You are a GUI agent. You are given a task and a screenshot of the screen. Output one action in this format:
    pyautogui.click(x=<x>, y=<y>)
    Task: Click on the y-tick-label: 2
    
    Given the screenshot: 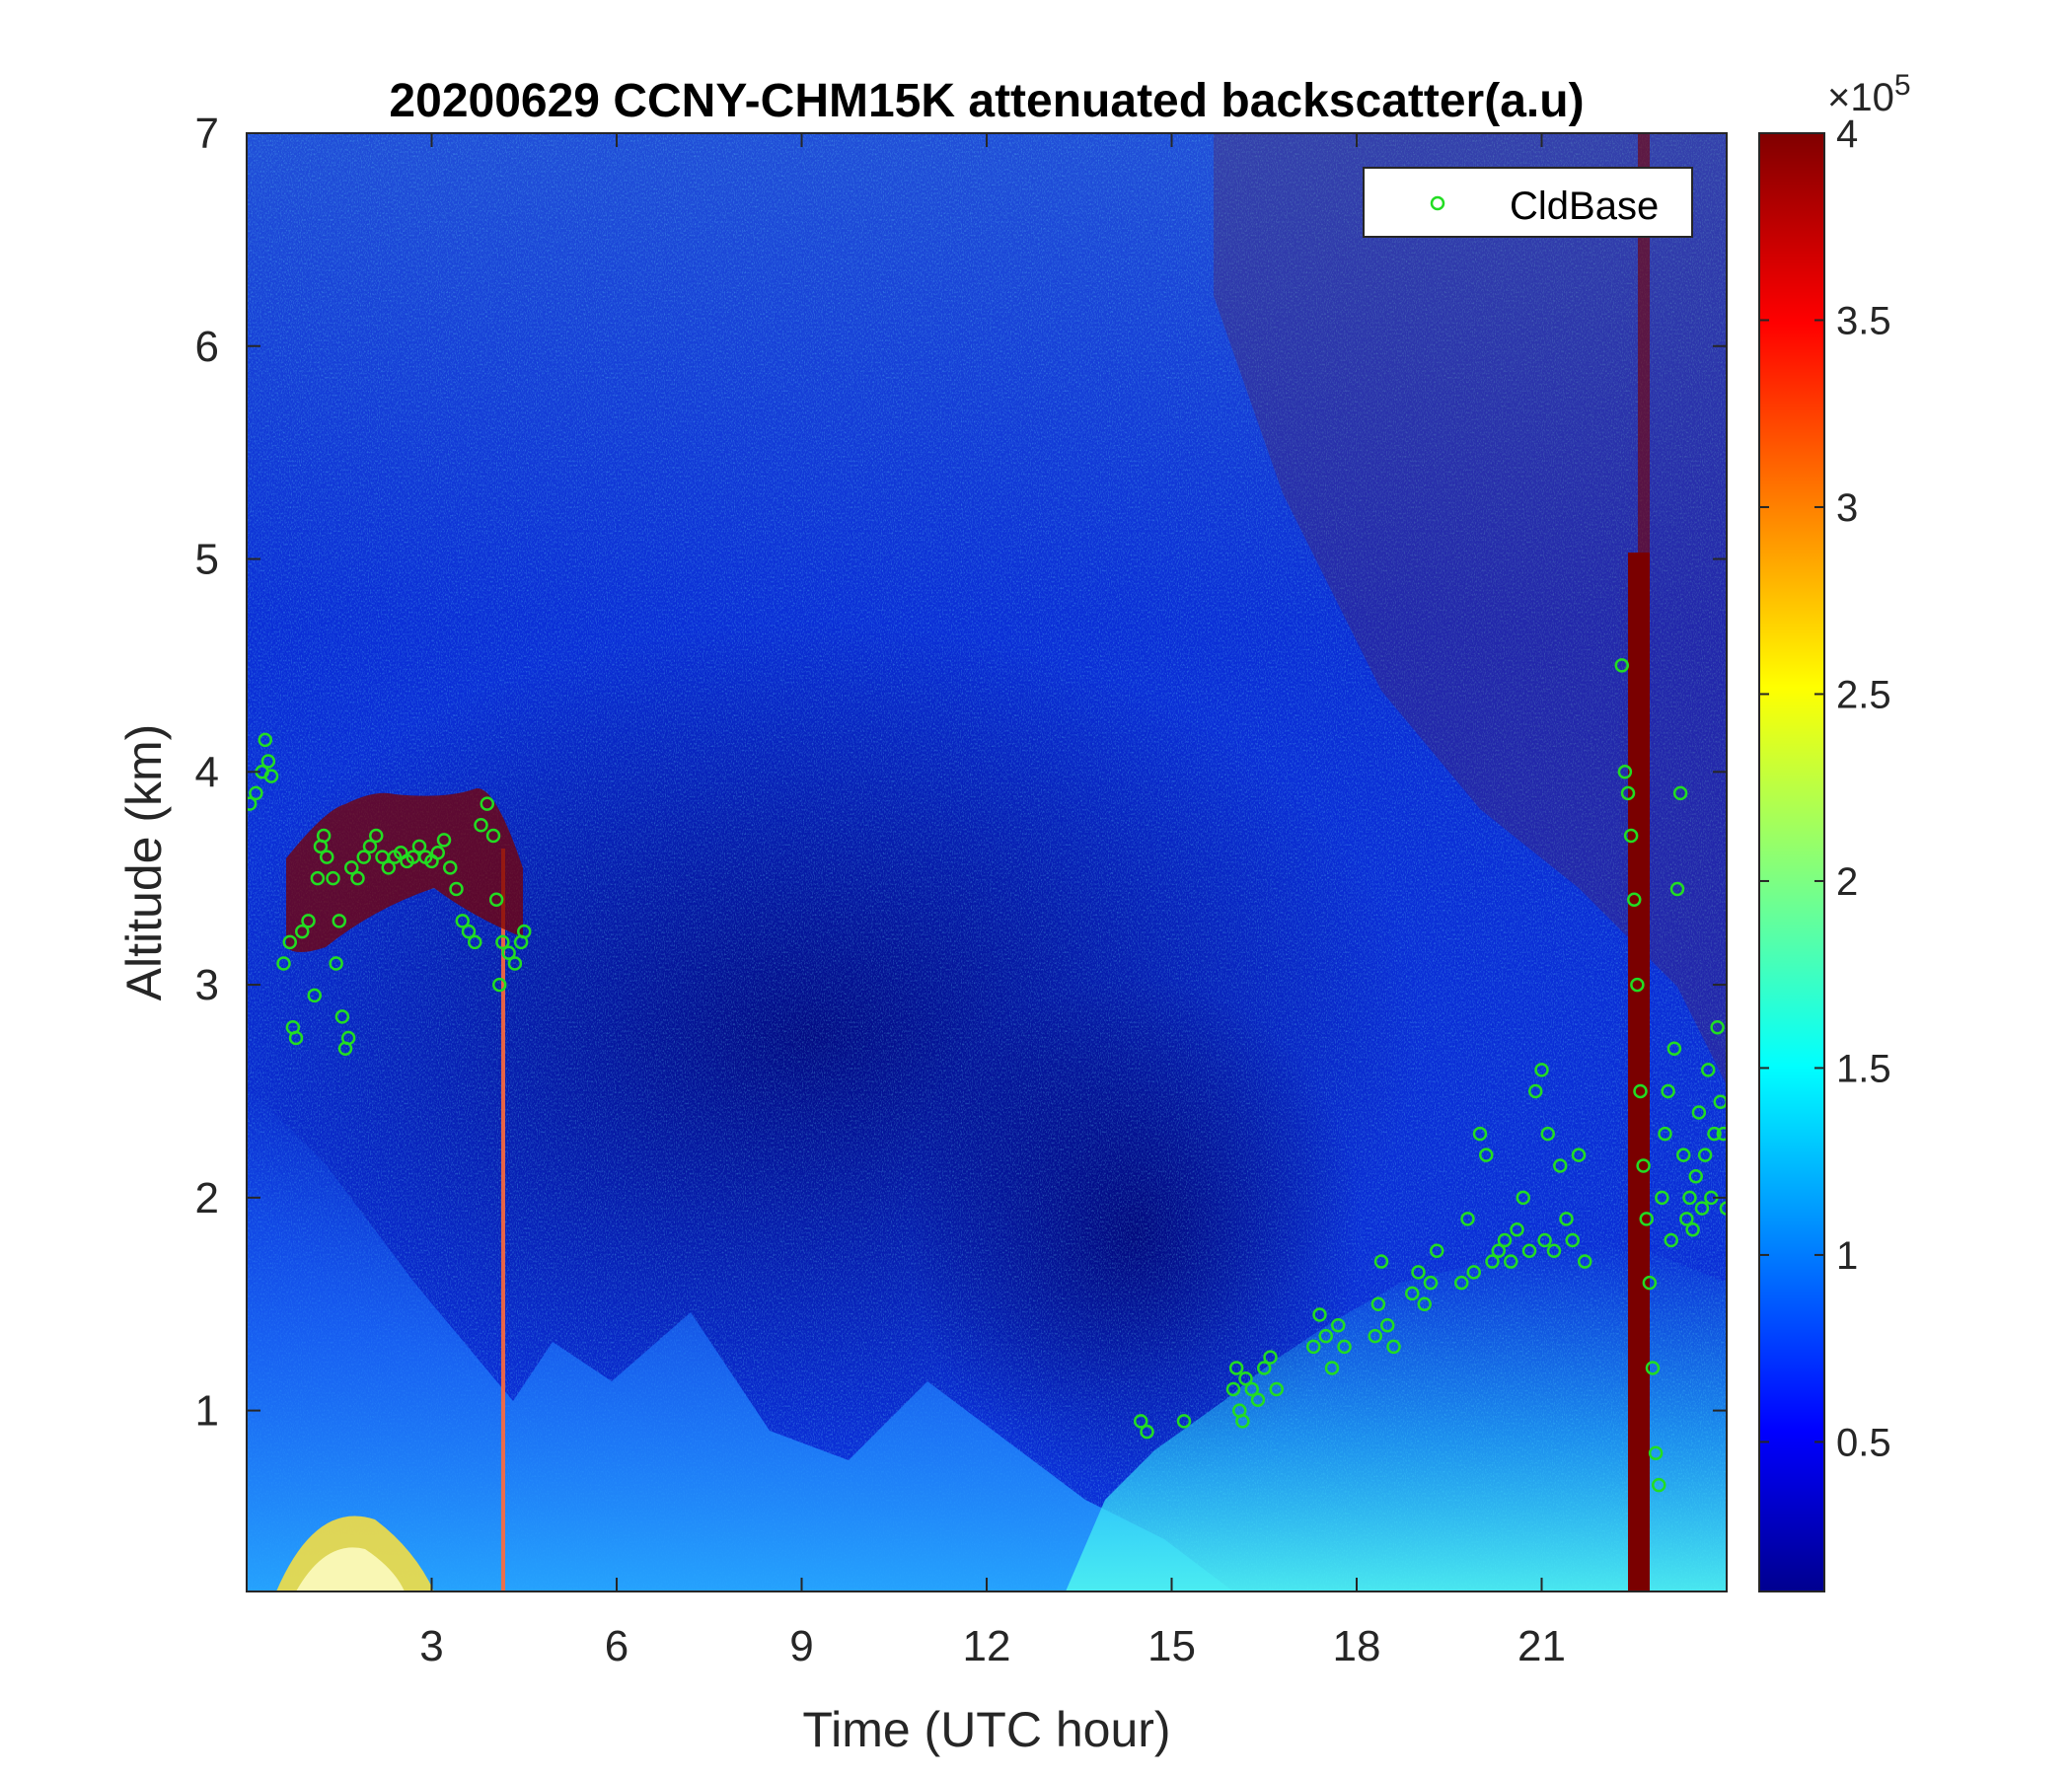 What is the action you would take?
    pyautogui.click(x=207, y=1198)
    